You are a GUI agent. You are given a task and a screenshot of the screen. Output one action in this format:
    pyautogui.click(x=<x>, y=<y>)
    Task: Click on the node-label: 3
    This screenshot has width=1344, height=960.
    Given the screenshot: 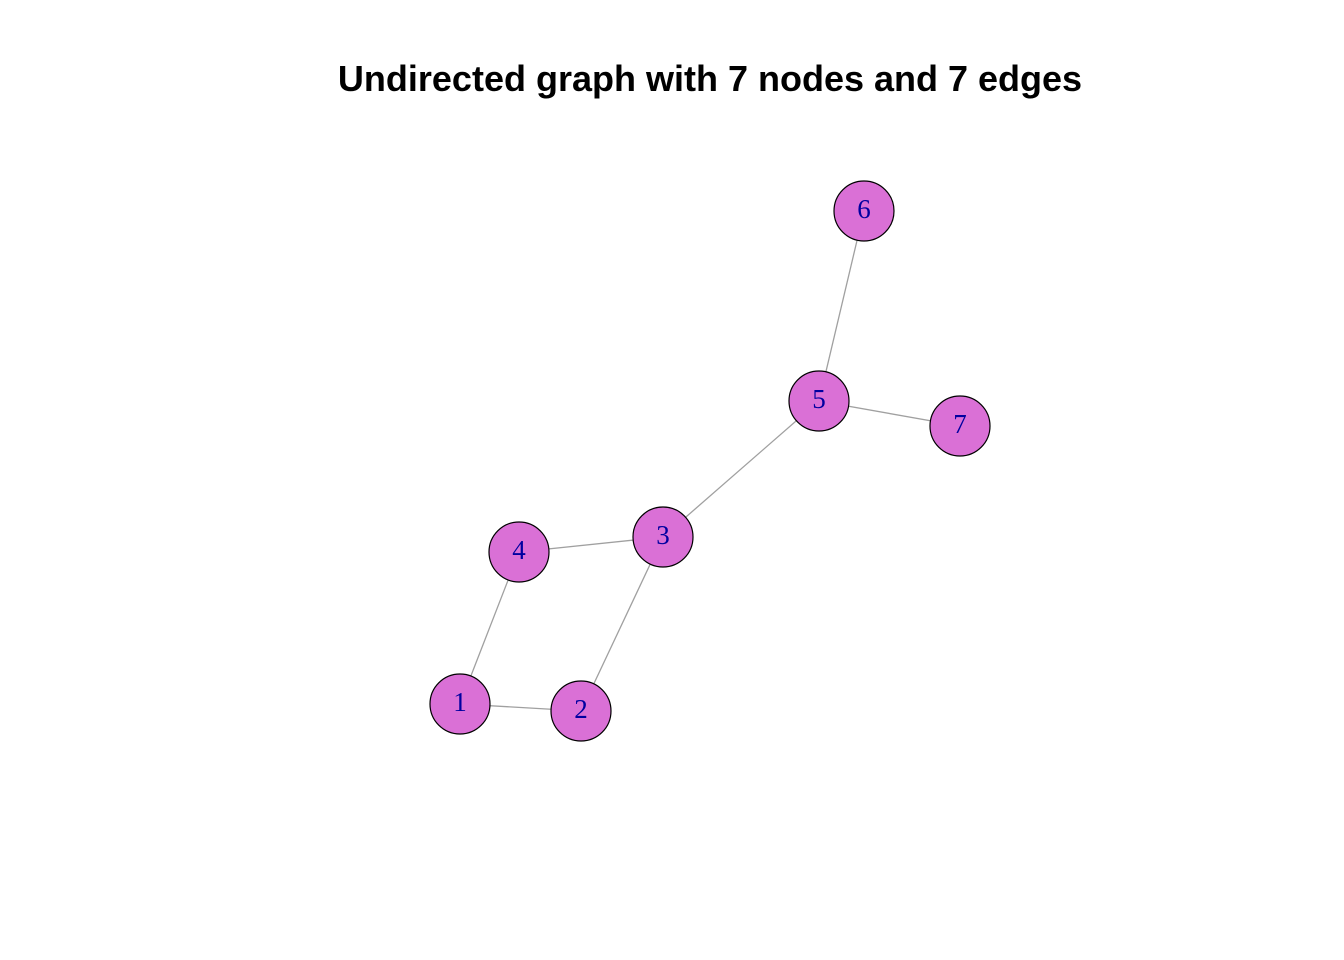 What is the action you would take?
    pyautogui.click(x=663, y=535)
    